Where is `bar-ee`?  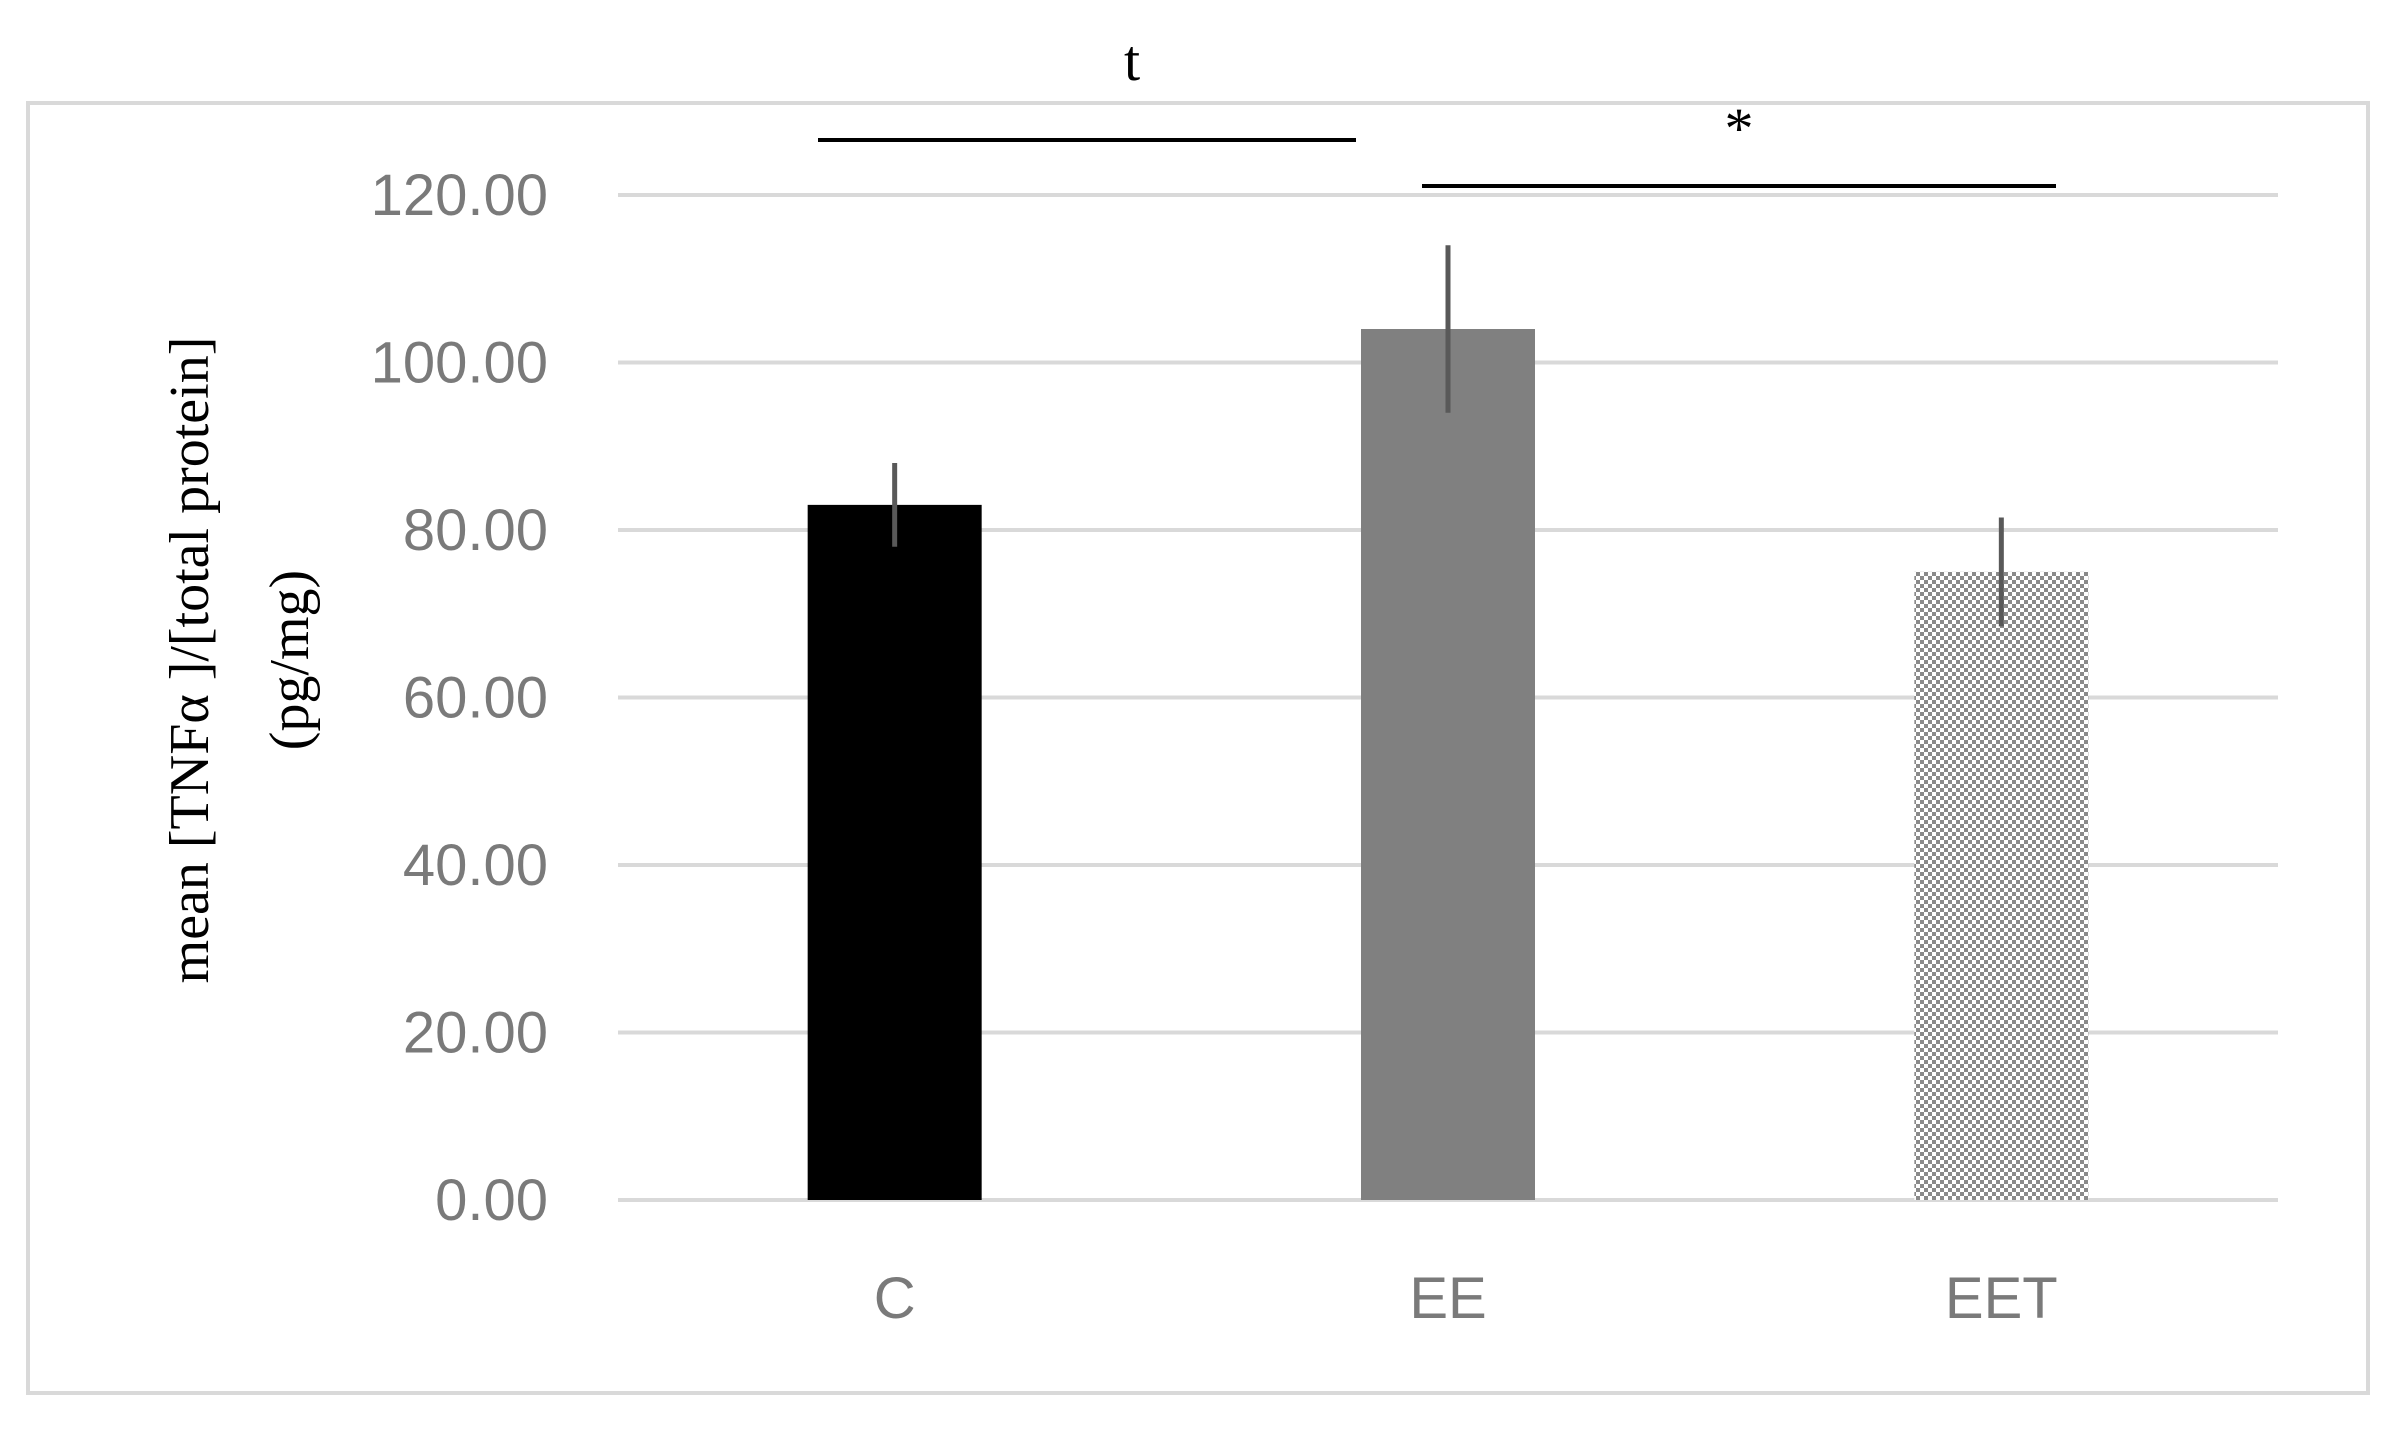
bar-ee is located at coordinates (1448, 764).